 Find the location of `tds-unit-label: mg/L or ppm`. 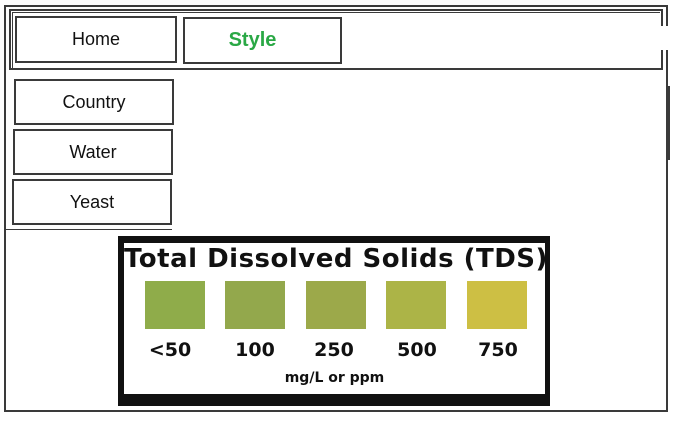

tds-unit-label: mg/L or ppm is located at coordinates (334, 378).